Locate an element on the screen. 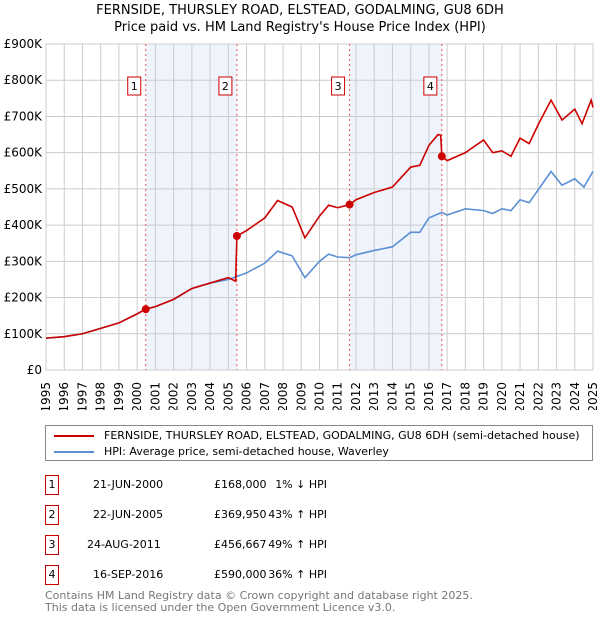 The width and height of the screenshot is (600, 620). x-tick-label: 2003 is located at coordinates (192, 396).